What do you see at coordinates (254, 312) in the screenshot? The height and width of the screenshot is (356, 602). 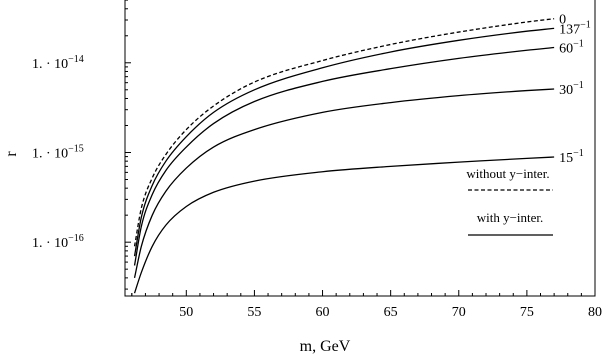 I see `x-tick-label: 55` at bounding box center [254, 312].